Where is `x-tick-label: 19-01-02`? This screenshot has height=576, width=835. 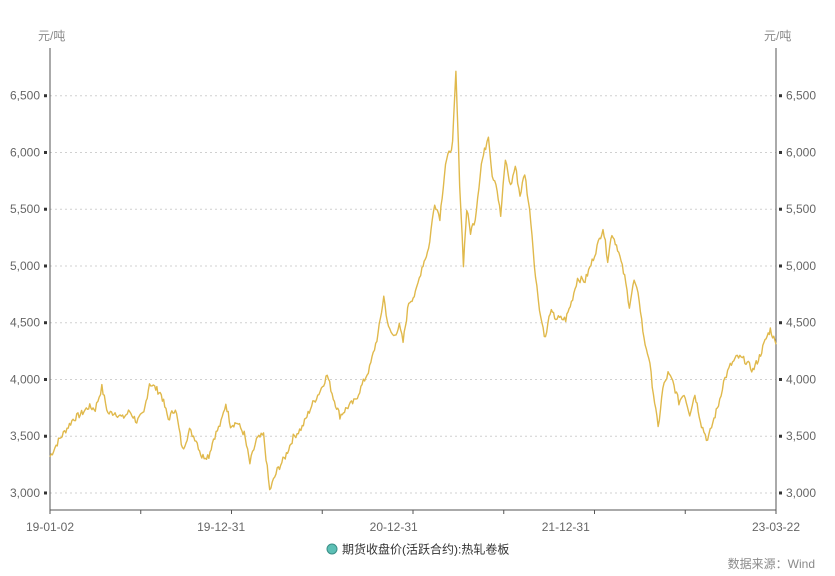 x-tick-label: 19-01-02 is located at coordinates (50, 527).